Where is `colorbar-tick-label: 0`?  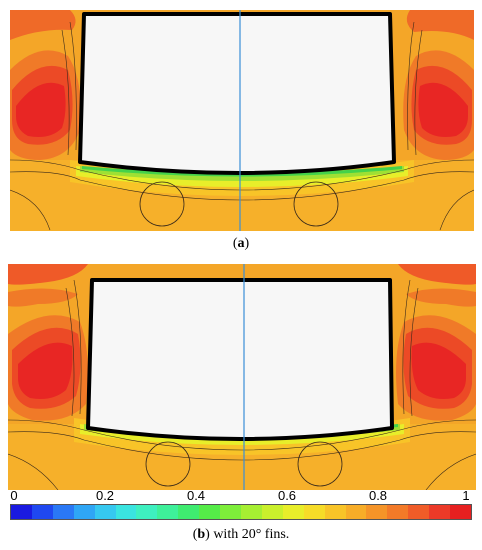
colorbar-tick-label: 0 is located at coordinates (14, 495).